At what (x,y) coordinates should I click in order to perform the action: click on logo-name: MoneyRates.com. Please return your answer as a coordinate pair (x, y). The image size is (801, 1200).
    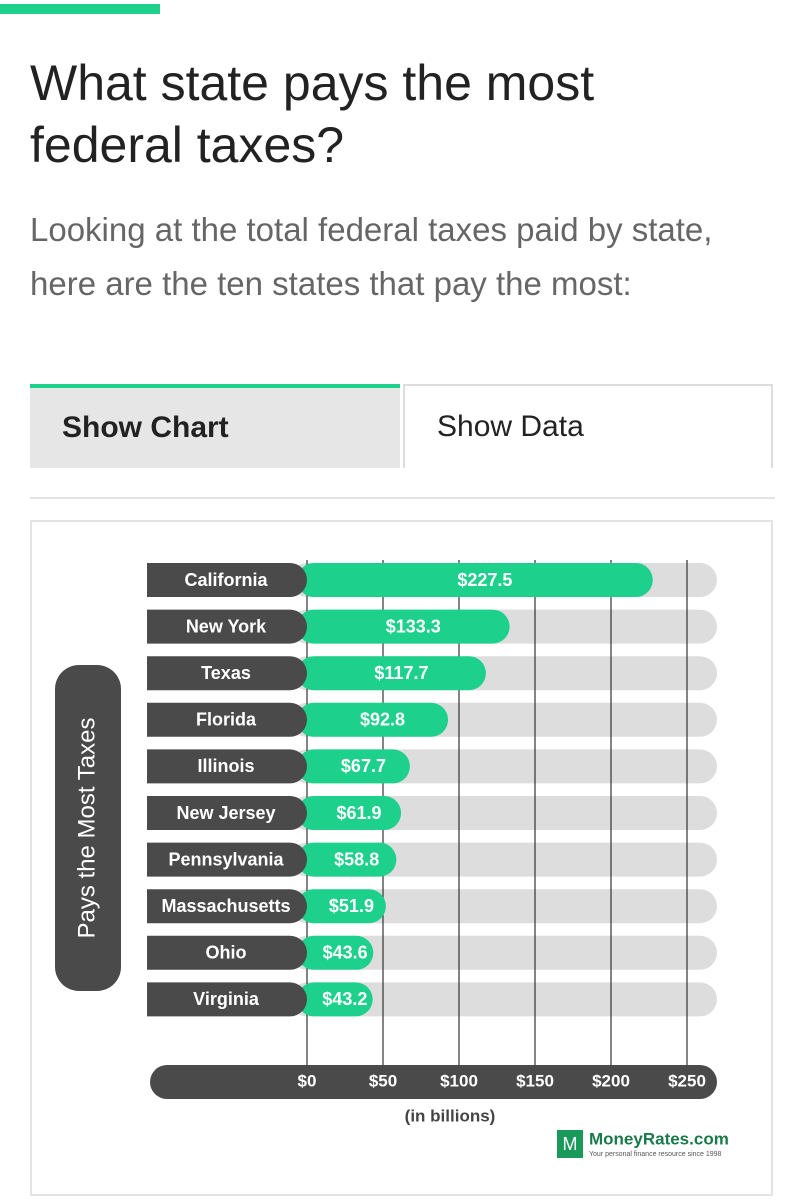
    Looking at the image, I should click on (659, 1138).